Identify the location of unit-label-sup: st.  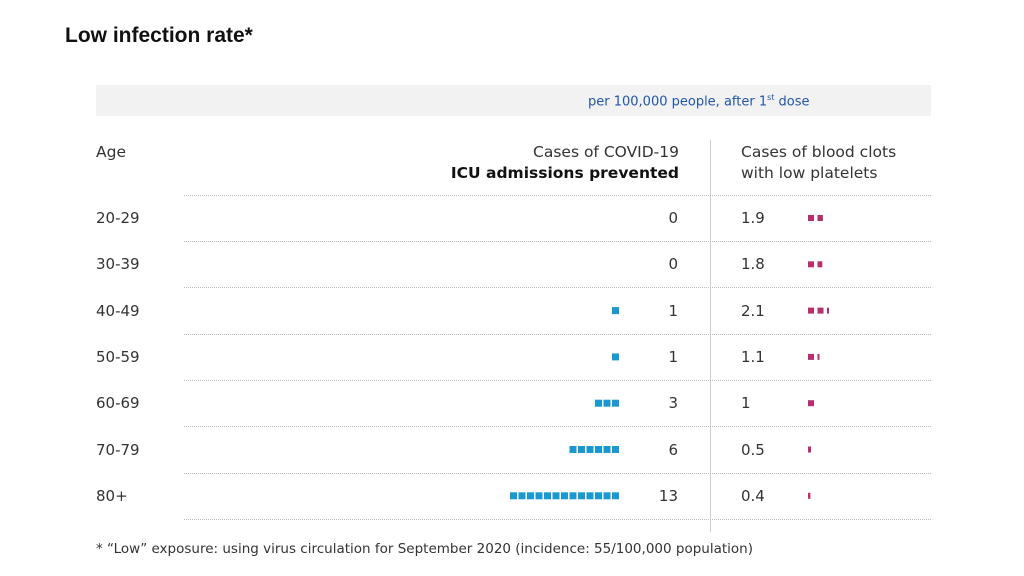
(771, 97).